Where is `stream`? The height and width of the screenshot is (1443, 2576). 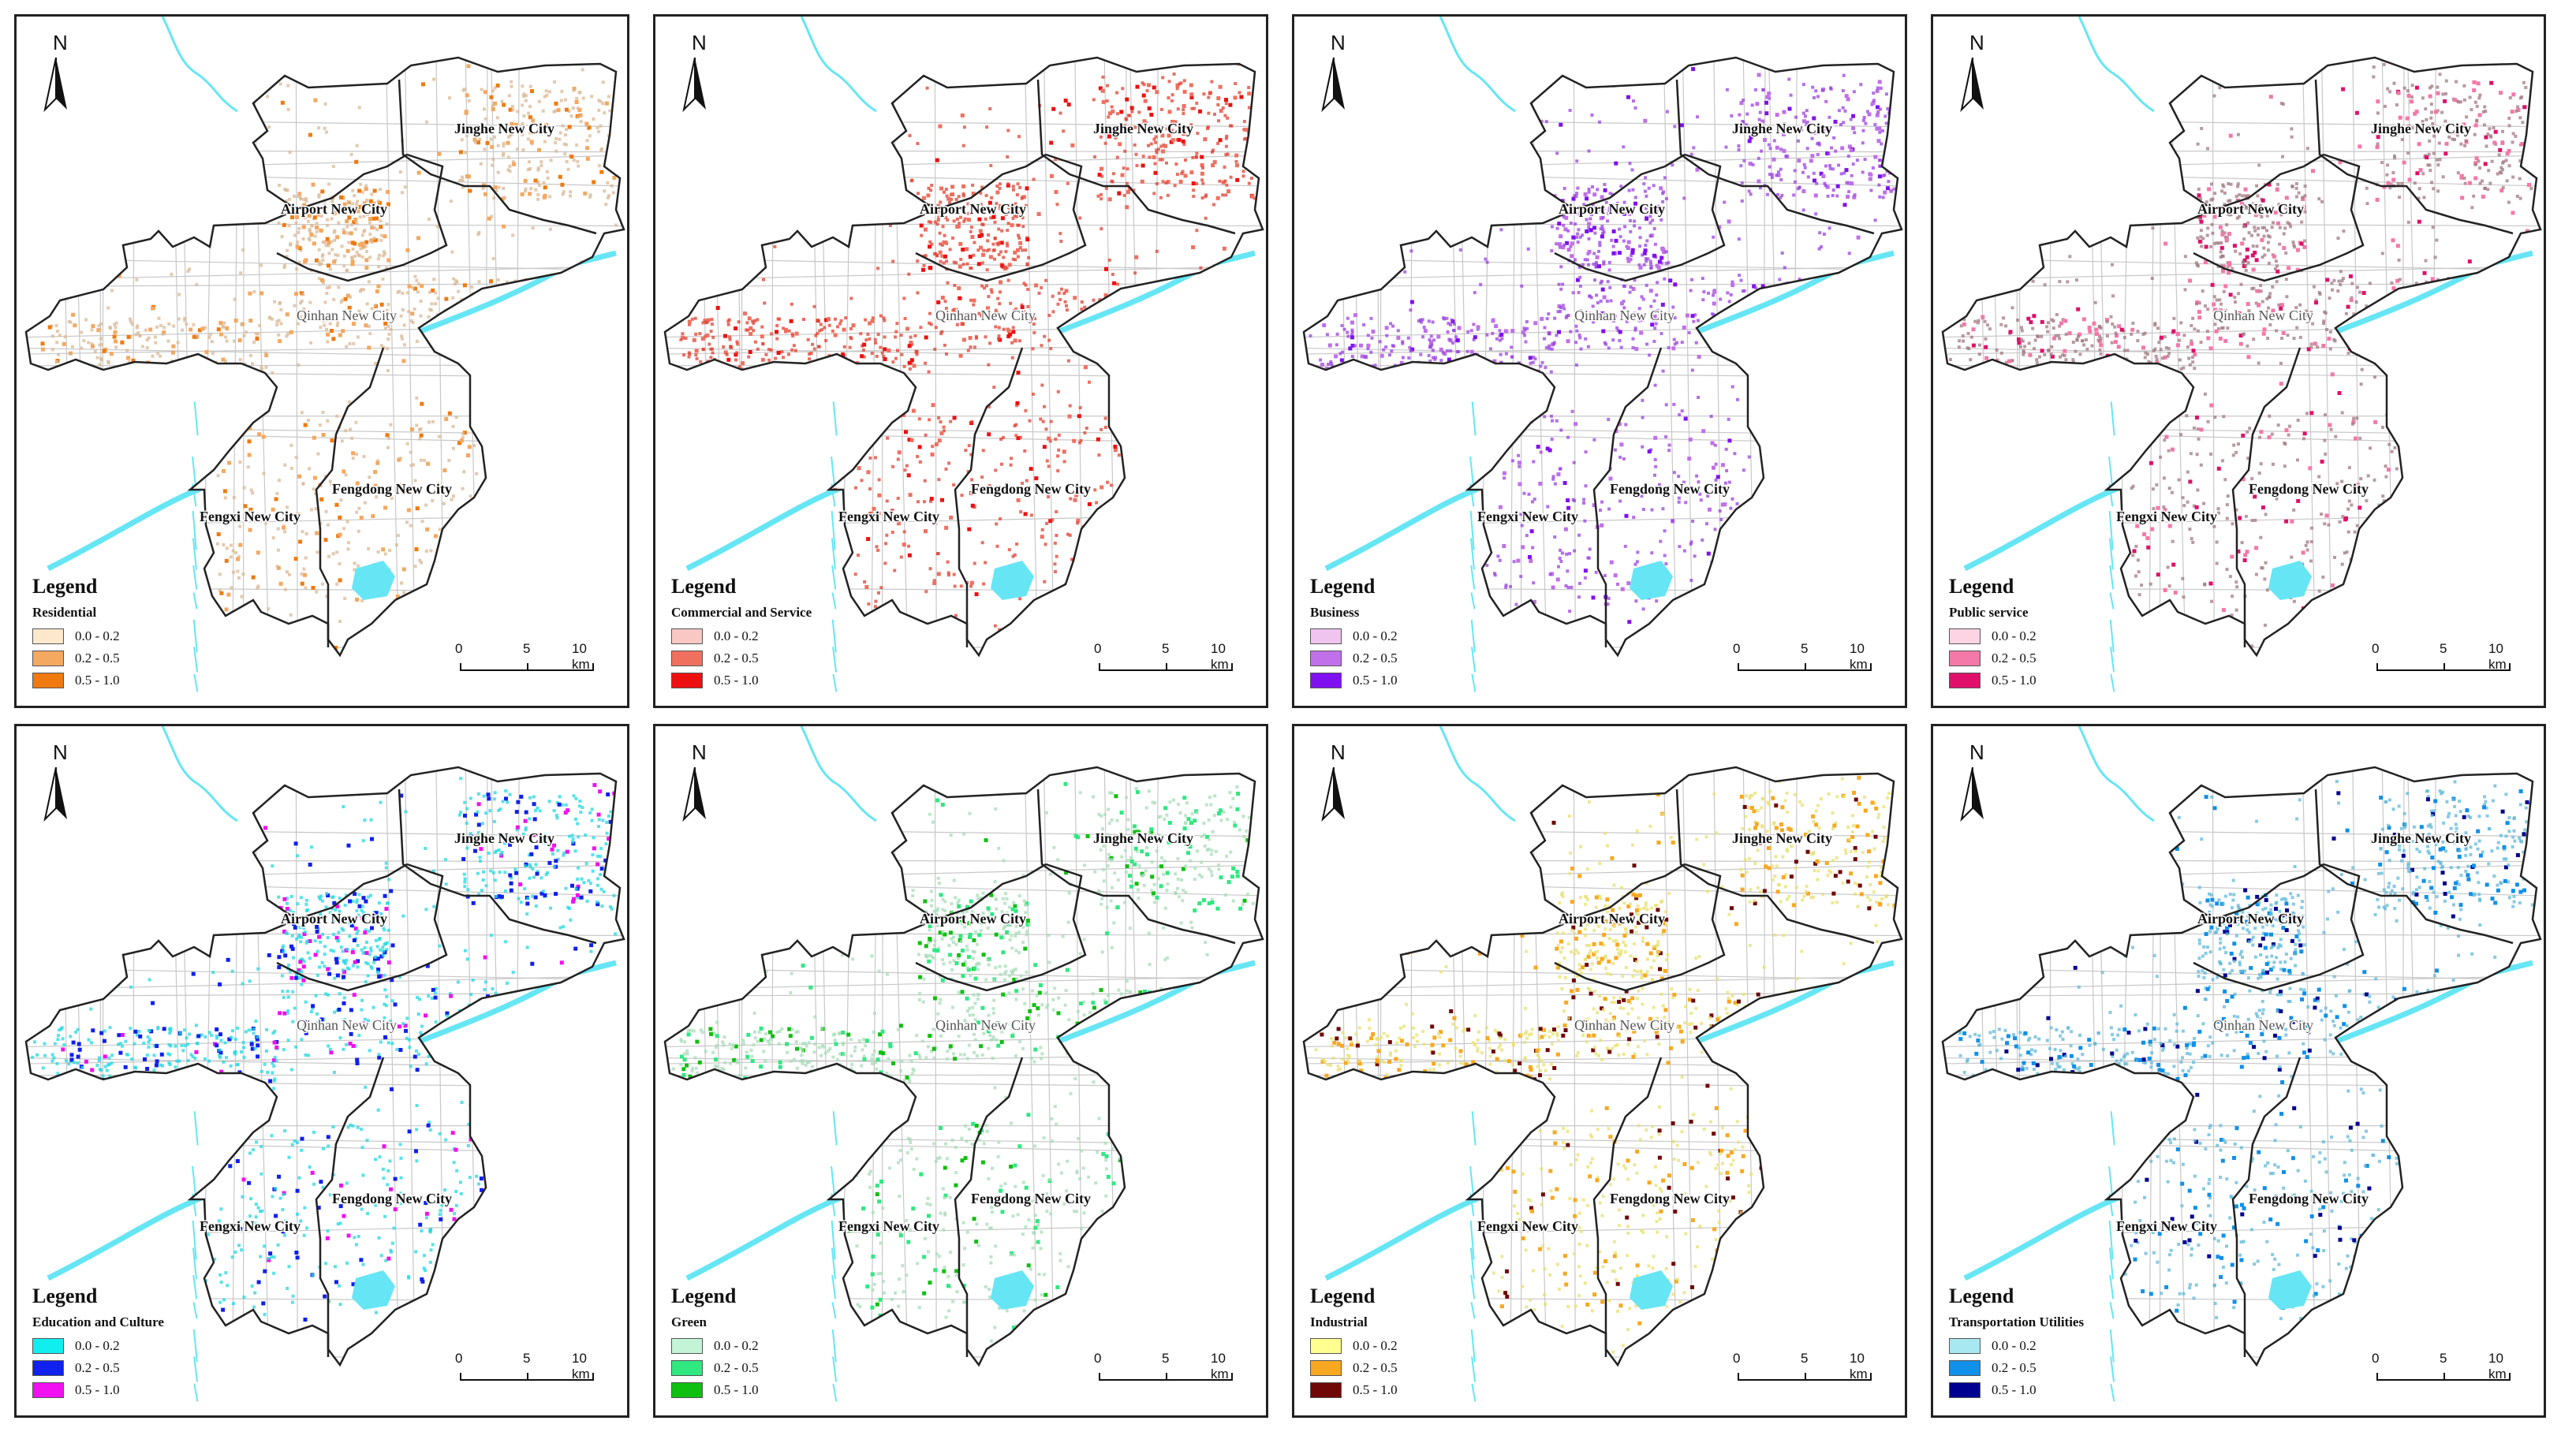
stream is located at coordinates (1474, 418).